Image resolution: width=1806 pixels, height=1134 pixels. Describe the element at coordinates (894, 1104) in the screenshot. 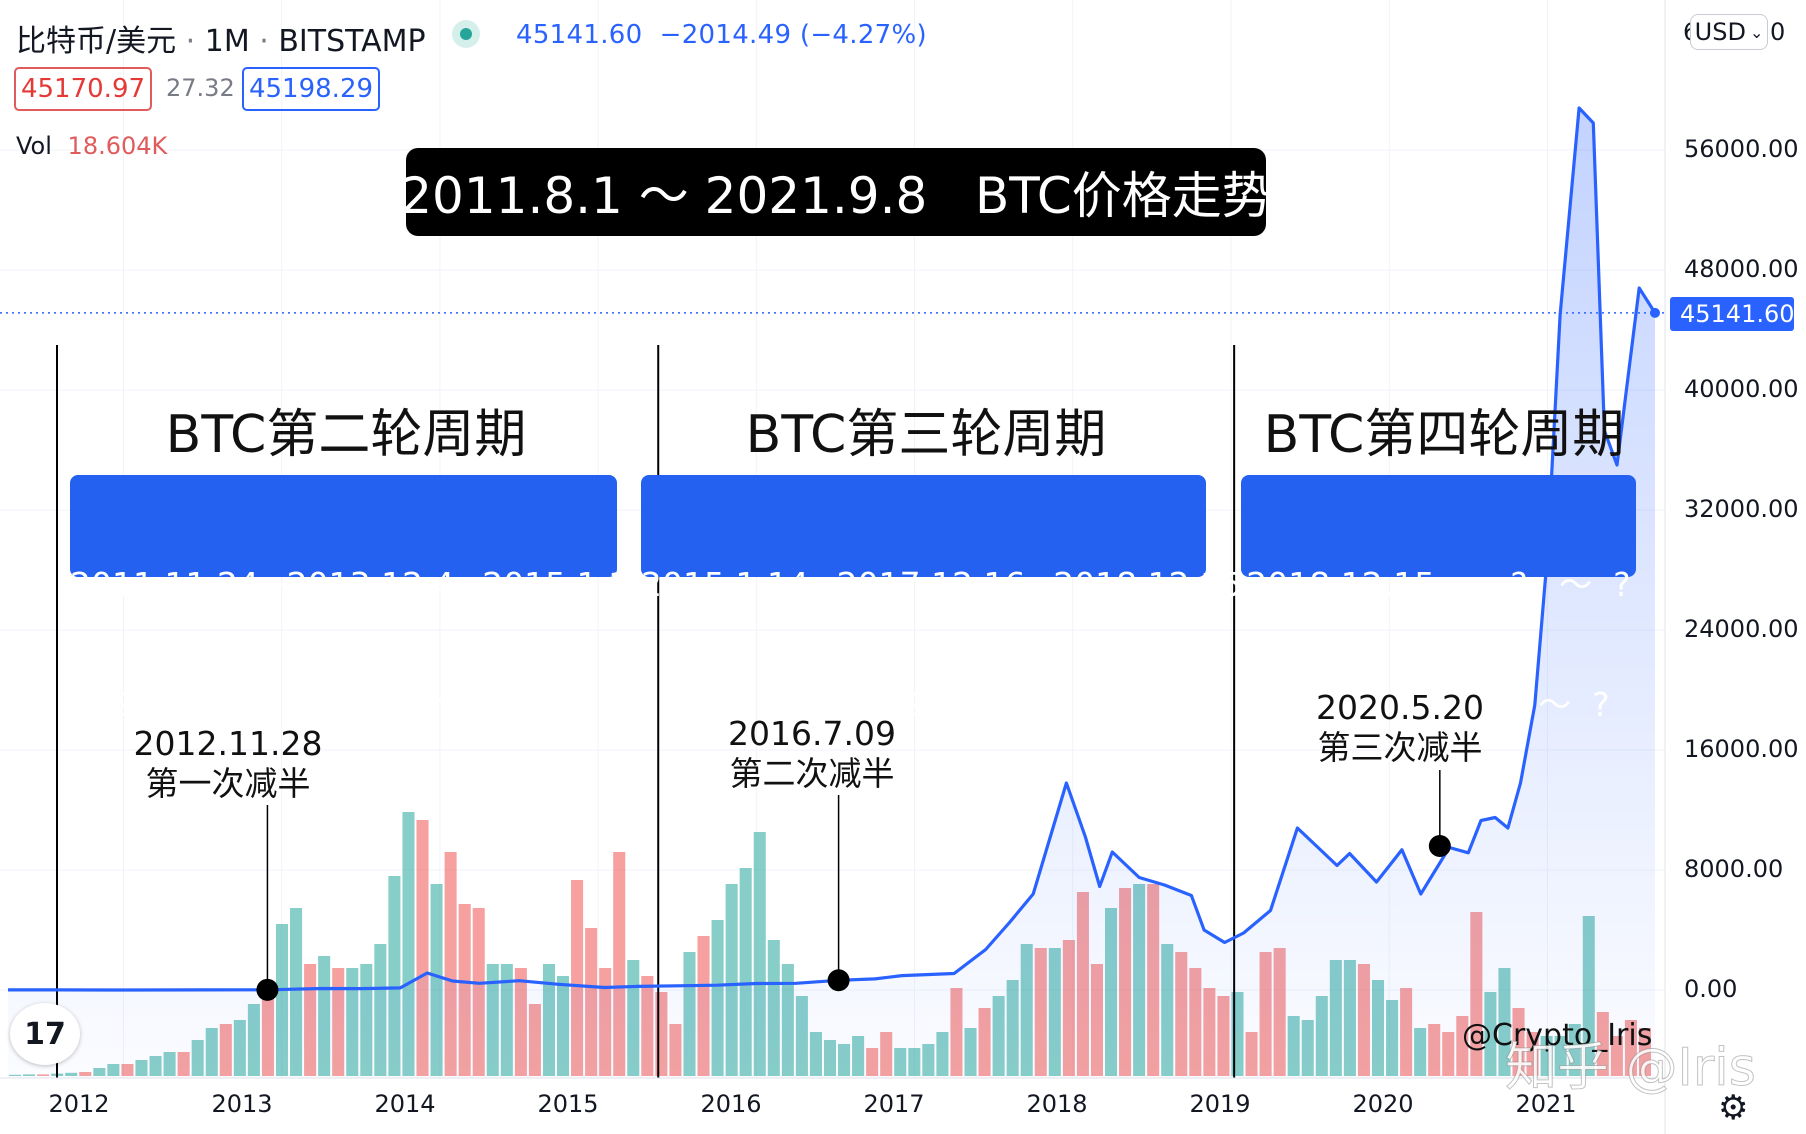

I see `time-axis-tick: 2017` at that location.